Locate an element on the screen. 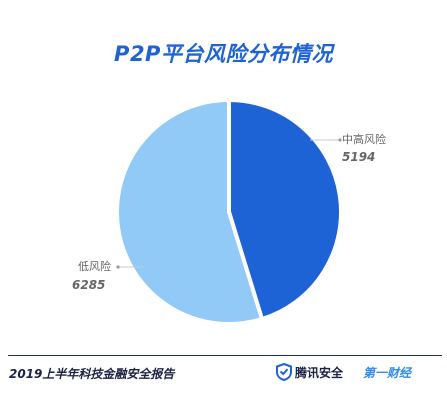  tencent-security-label: 腾讯安全 is located at coordinates (319, 372).